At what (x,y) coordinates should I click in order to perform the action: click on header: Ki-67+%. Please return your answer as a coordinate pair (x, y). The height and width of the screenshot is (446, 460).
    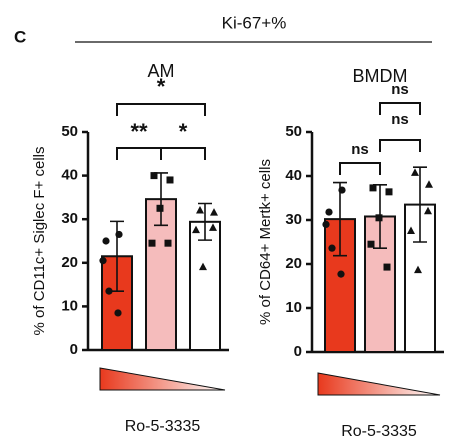
    Looking at the image, I should click on (254, 22).